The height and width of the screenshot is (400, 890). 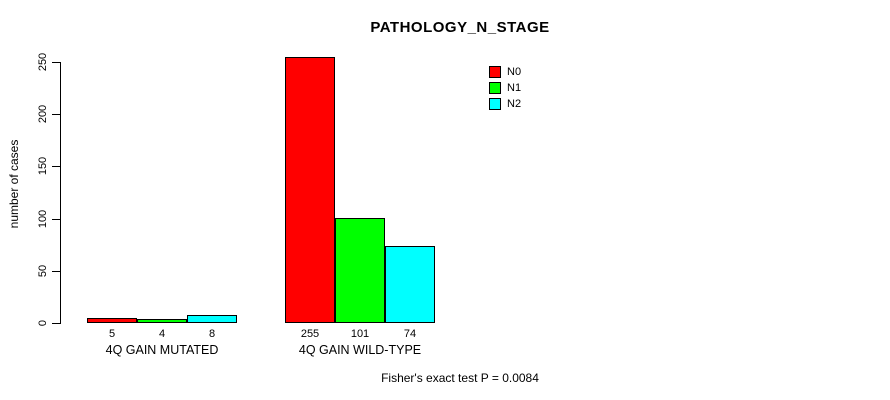 I want to click on stat-annotation: Fisher's exact test P = 0.0084, so click(x=460, y=378).